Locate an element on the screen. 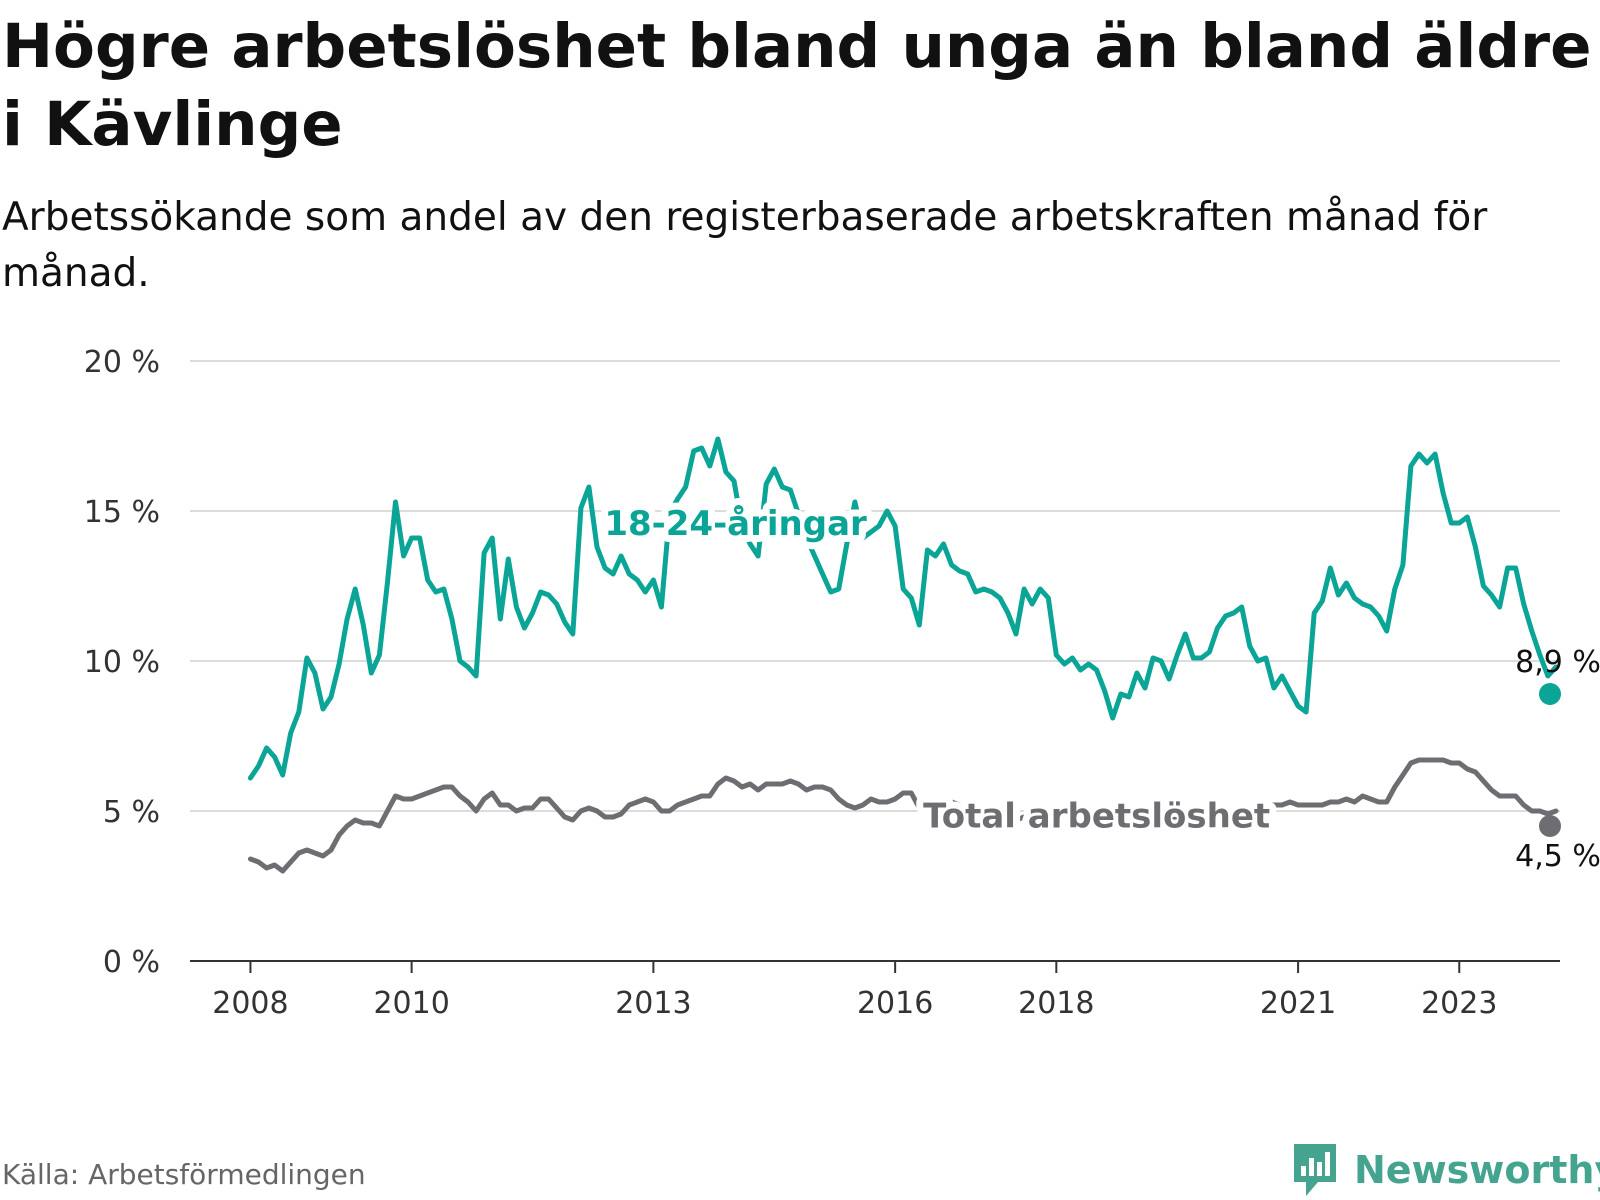 Image resolution: width=1600 pixels, height=1200 pixels. y-tick-label: 5 % is located at coordinates (131, 812).